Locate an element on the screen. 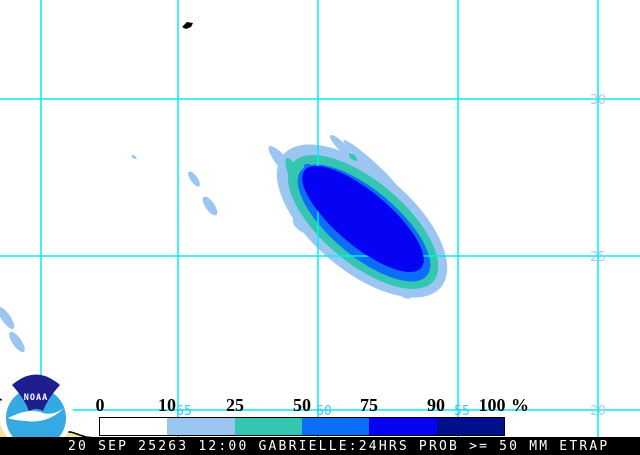 The image size is (640, 455). noaa-logo-text: NOAA is located at coordinates (36, 398).